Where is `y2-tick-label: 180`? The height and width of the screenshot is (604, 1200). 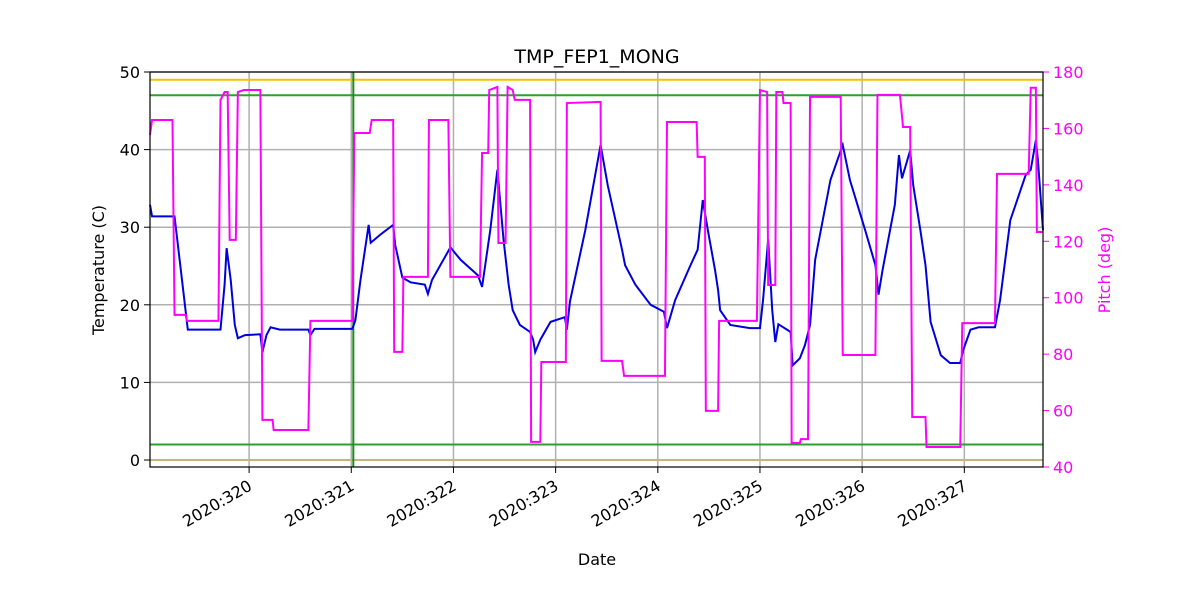
y2-tick-label: 180 is located at coordinates (1068, 72).